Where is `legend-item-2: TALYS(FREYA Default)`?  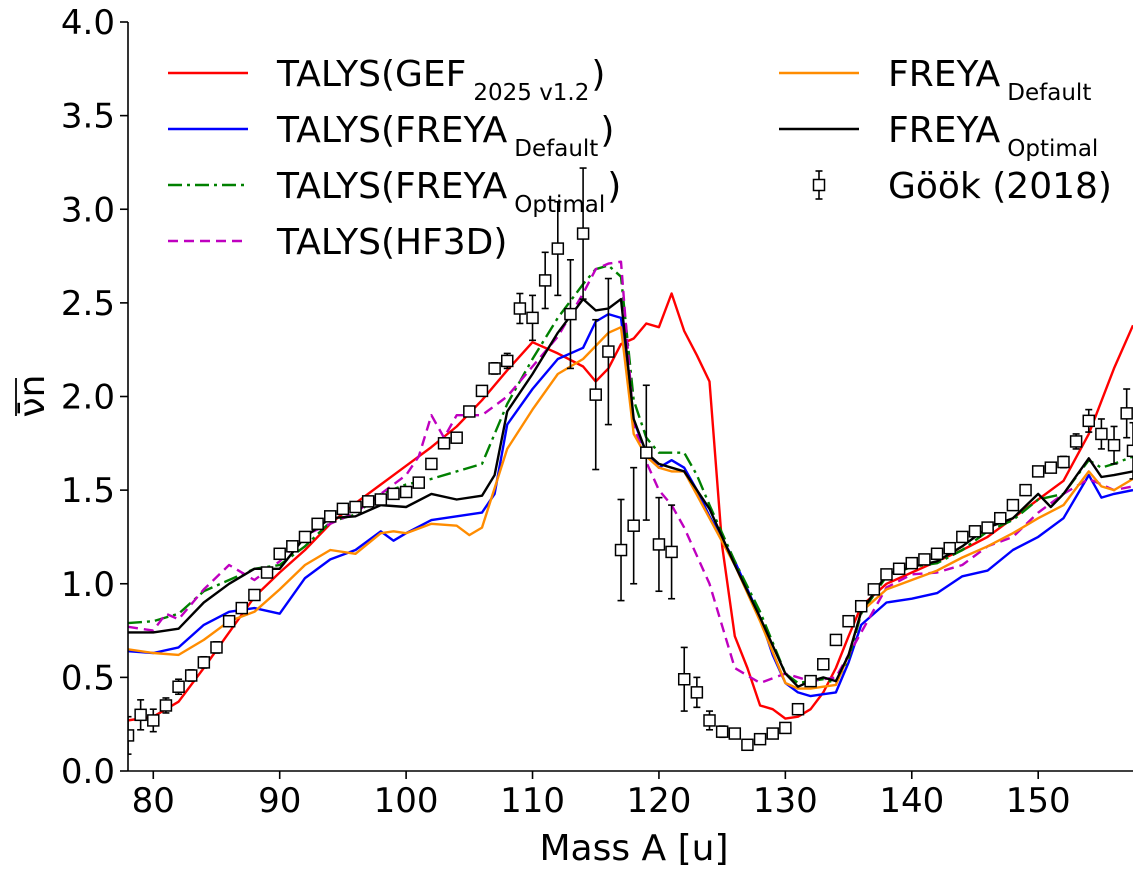 legend-item-2: TALYS(FREYA Default) is located at coordinates (391, 136).